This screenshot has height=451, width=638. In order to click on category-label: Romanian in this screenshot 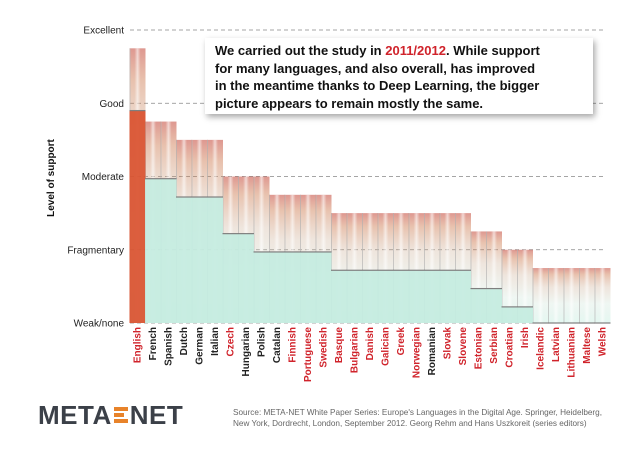, I will do `click(432, 351)`.